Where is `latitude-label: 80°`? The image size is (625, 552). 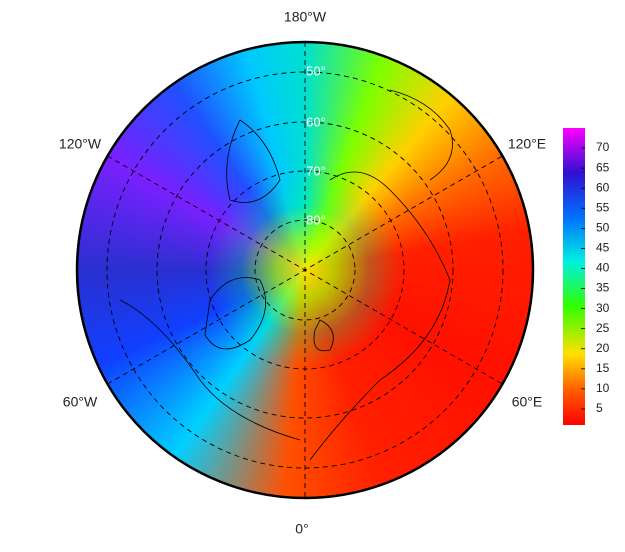 latitude-label: 80° is located at coordinates (316, 219).